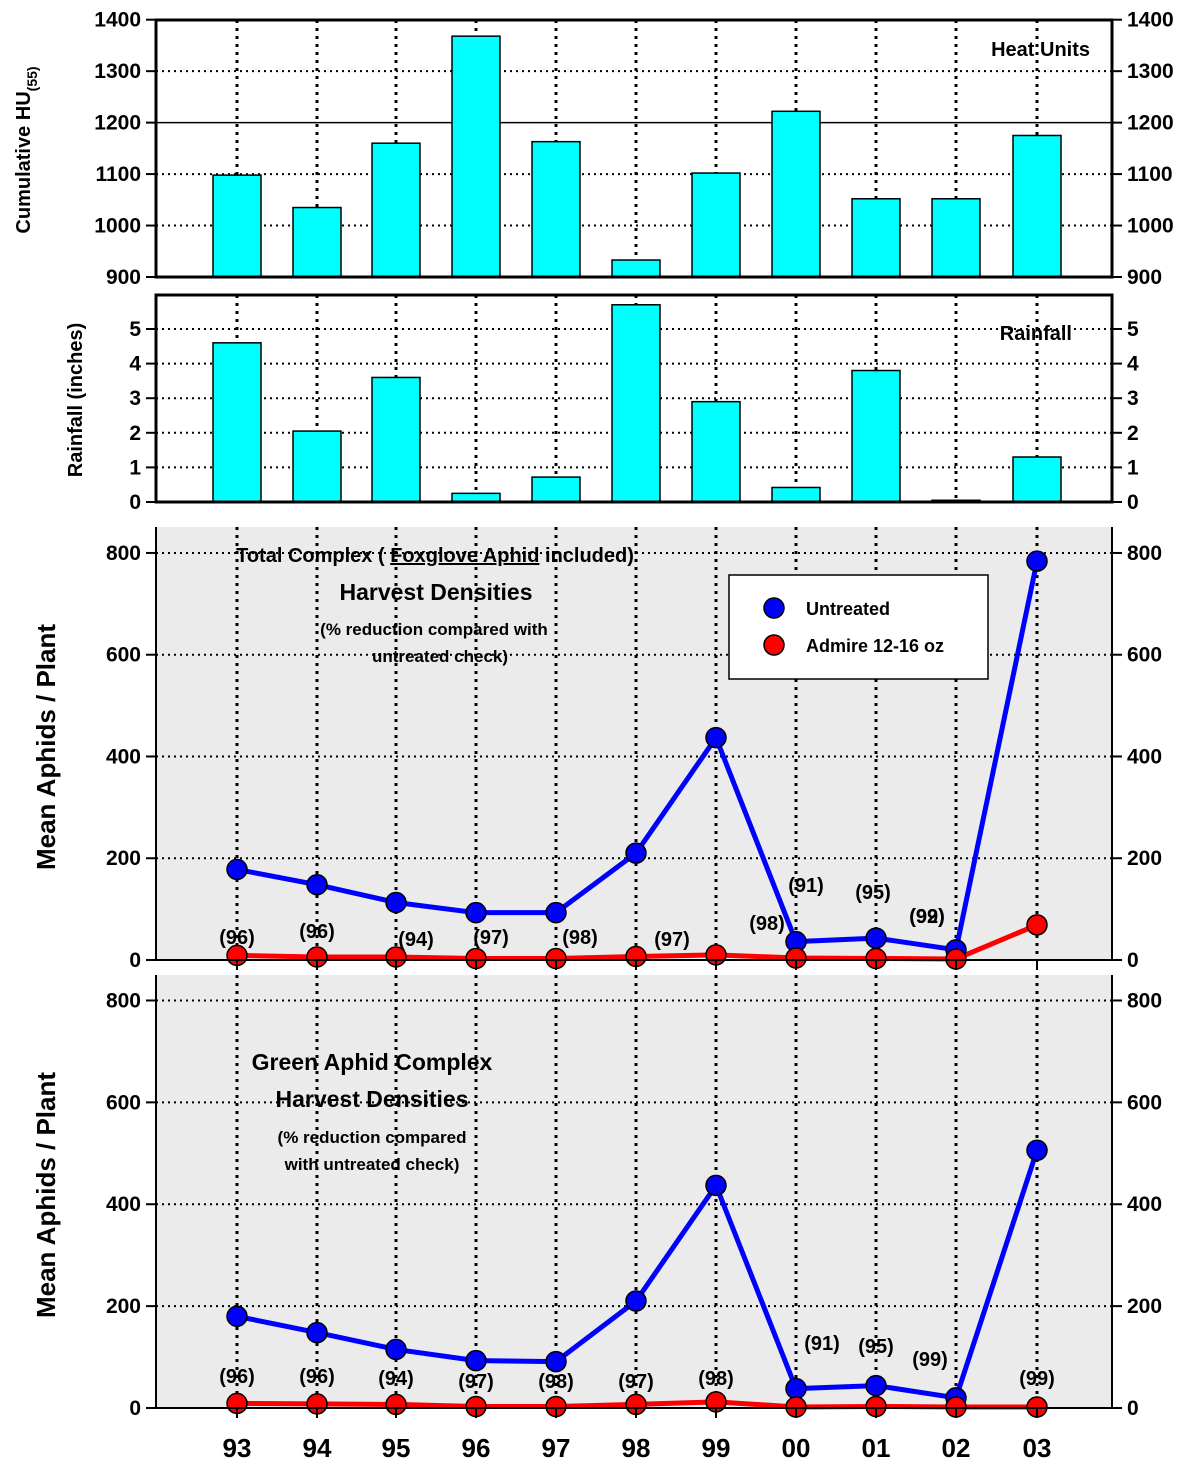 Image resolution: width=1192 pixels, height=1466 pixels. What do you see at coordinates (1125, 416) in the screenshot?
I see `rain-y-ticks-right: 0 1 2 3 4 5` at bounding box center [1125, 416].